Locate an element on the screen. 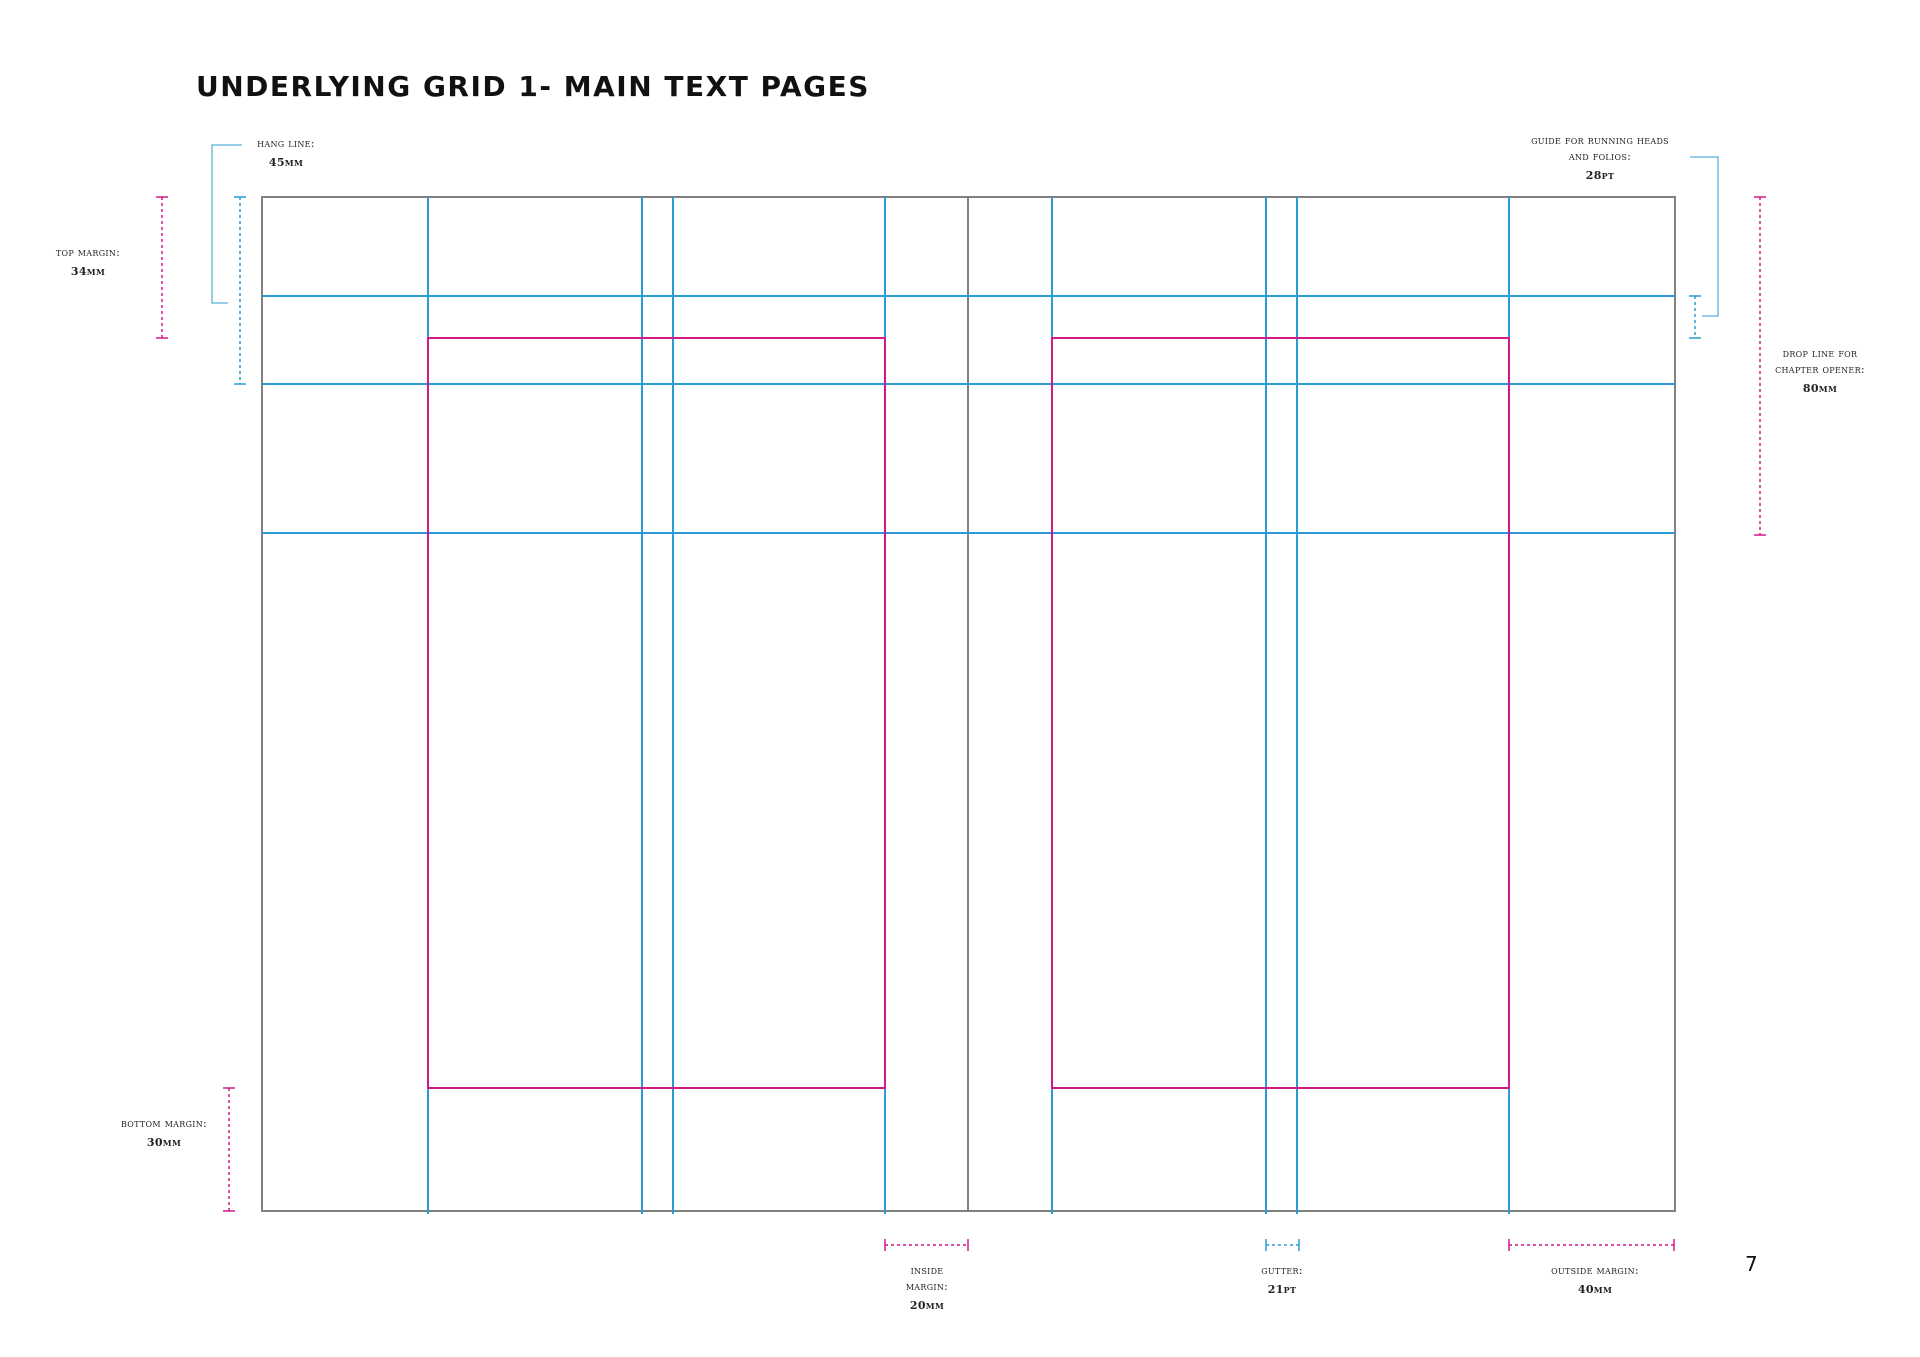  right-text-block is located at coordinates (1280, 713).